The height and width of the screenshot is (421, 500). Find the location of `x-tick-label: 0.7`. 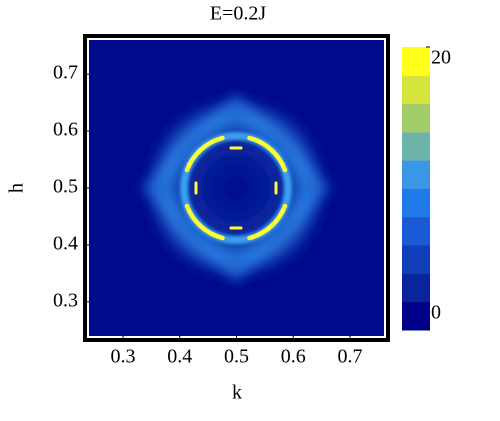

x-tick-label: 0.7 is located at coordinates (349, 357).